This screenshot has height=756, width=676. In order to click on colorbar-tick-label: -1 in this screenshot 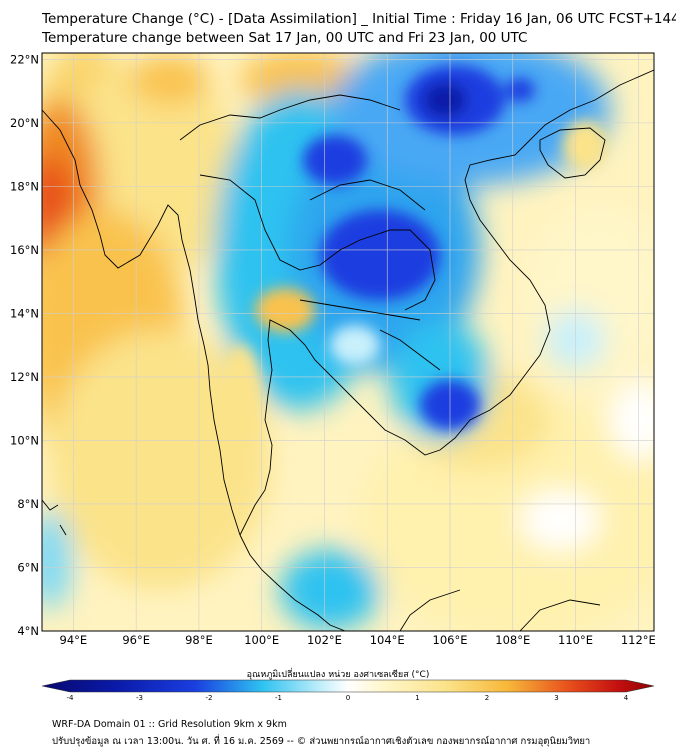, I will do `click(278, 698)`.